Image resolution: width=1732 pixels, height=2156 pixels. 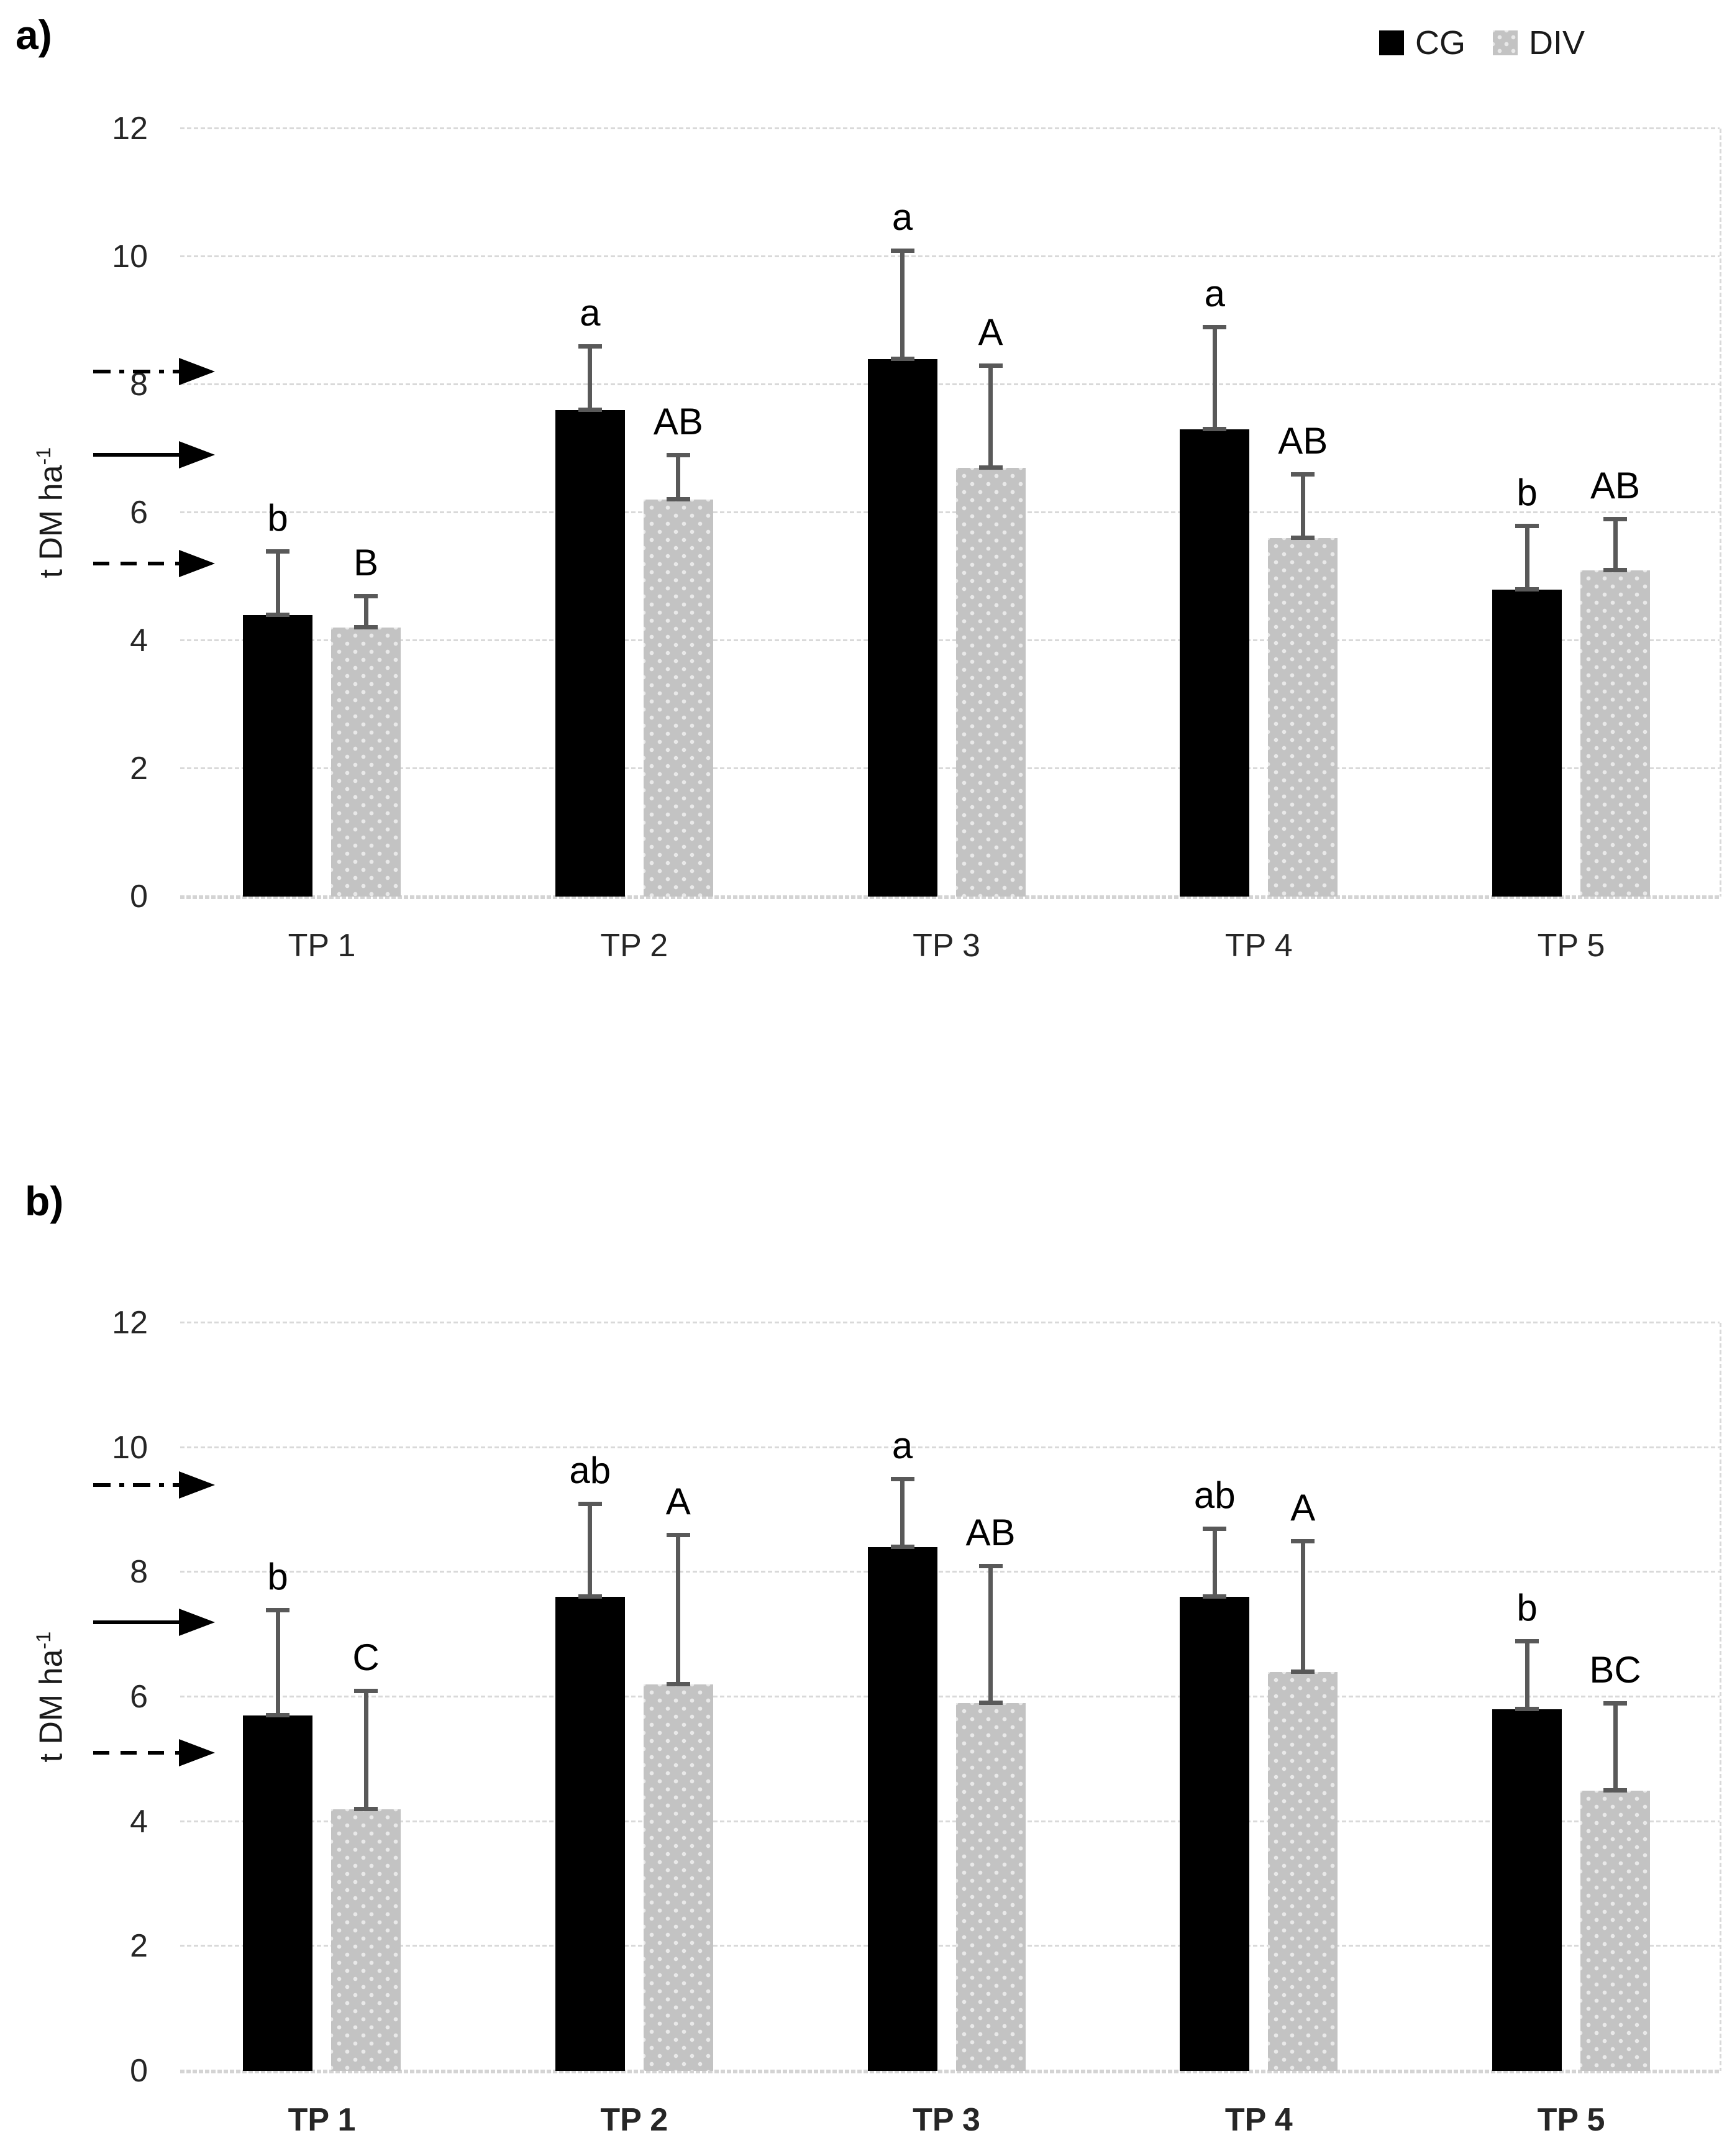 What do you see at coordinates (130, 1447) in the screenshot?
I see `y-tick-label: 10` at bounding box center [130, 1447].